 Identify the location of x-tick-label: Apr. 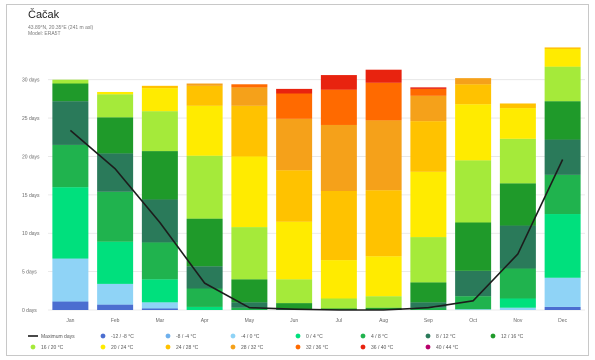
(205, 321).